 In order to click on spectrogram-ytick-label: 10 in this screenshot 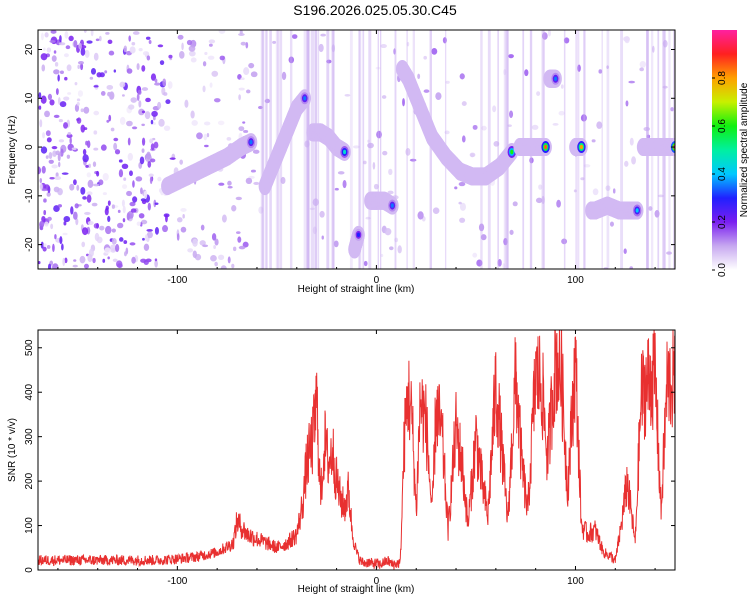, I will do `click(29, 98)`.